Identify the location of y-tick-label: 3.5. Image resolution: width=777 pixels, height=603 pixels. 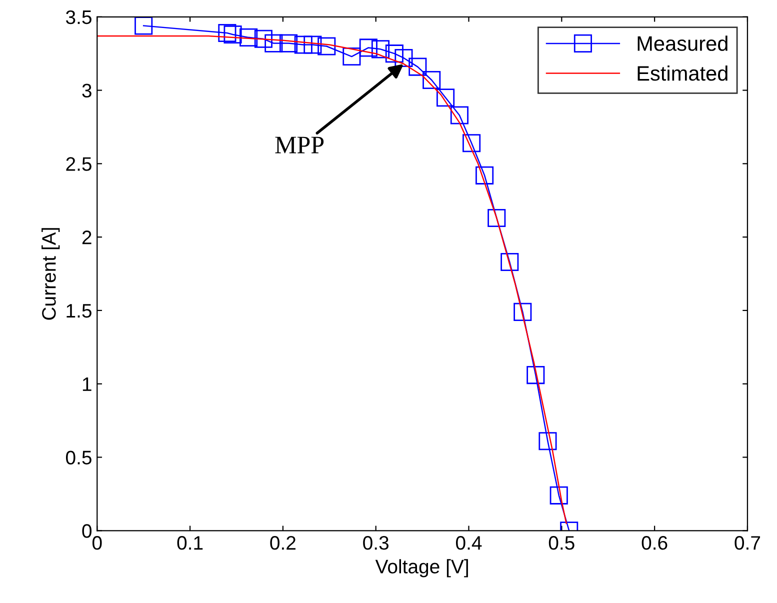
(79, 17).